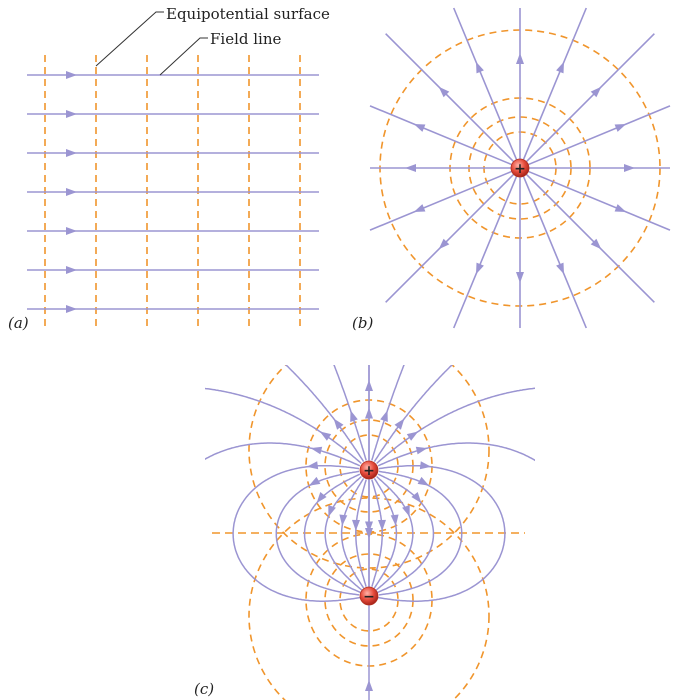  I want to click on negative-charge-c-sign: −, so click(369, 597).